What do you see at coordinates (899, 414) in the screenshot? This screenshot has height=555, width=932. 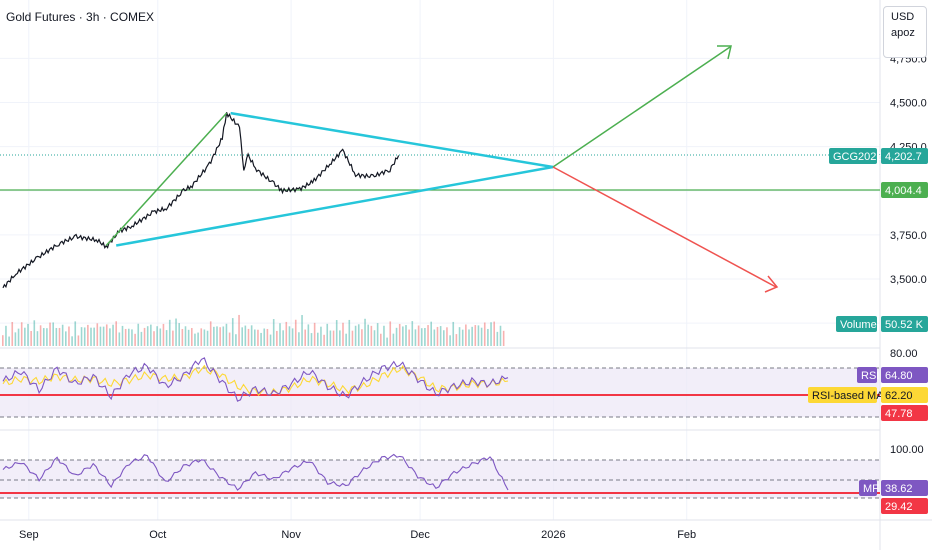 I see `rsi-low-tag: 47.78` at bounding box center [899, 414].